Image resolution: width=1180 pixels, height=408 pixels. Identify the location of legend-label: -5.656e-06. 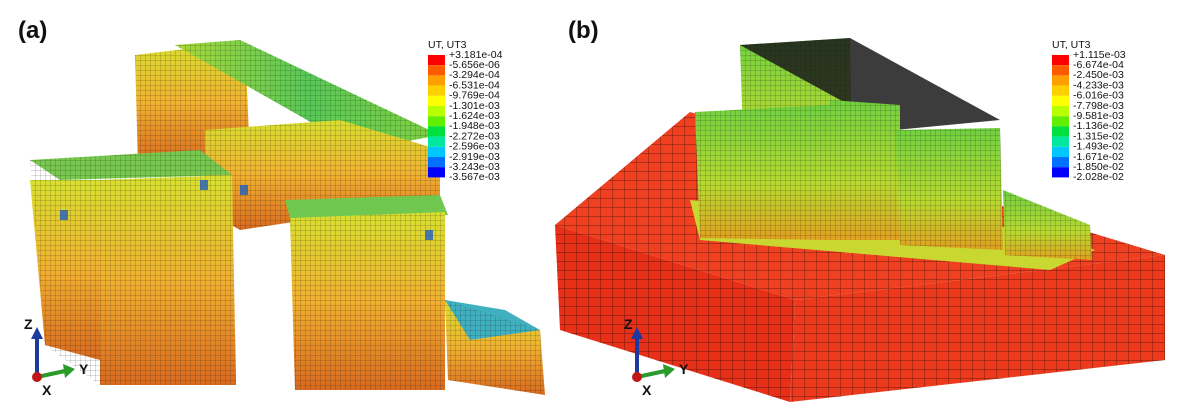
(474, 65).